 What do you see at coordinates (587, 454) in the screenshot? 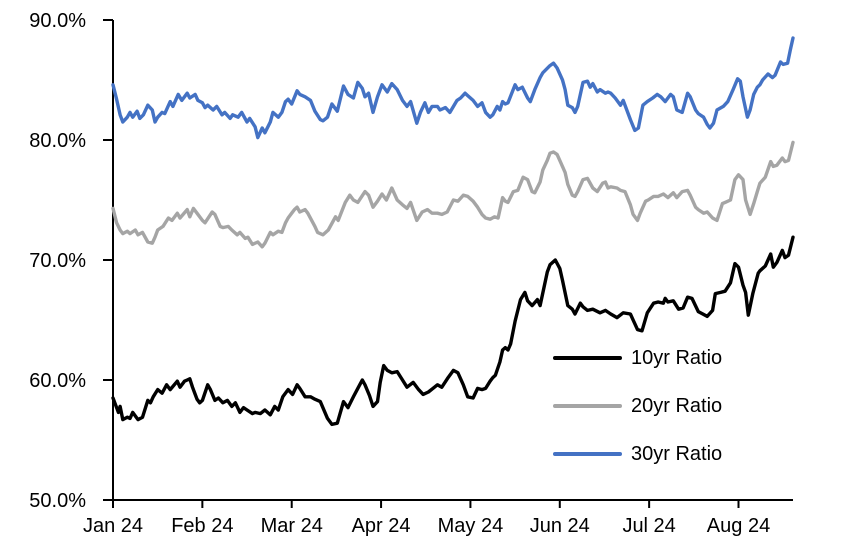
I see `legend-swatch-30yr-ratio` at bounding box center [587, 454].